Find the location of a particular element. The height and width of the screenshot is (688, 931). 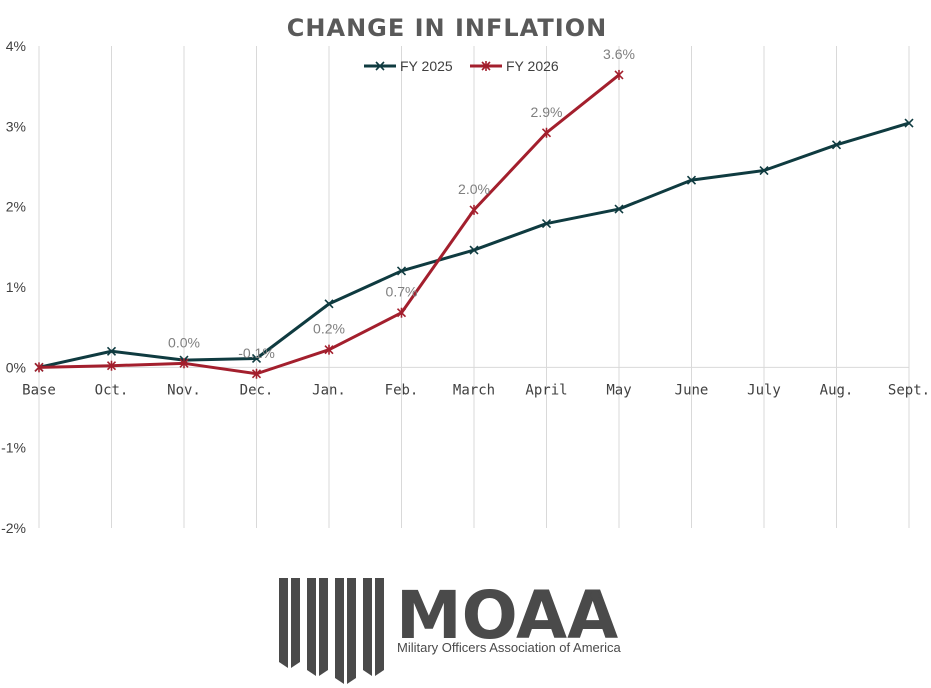

x-tick-label: June is located at coordinates (692, 390).